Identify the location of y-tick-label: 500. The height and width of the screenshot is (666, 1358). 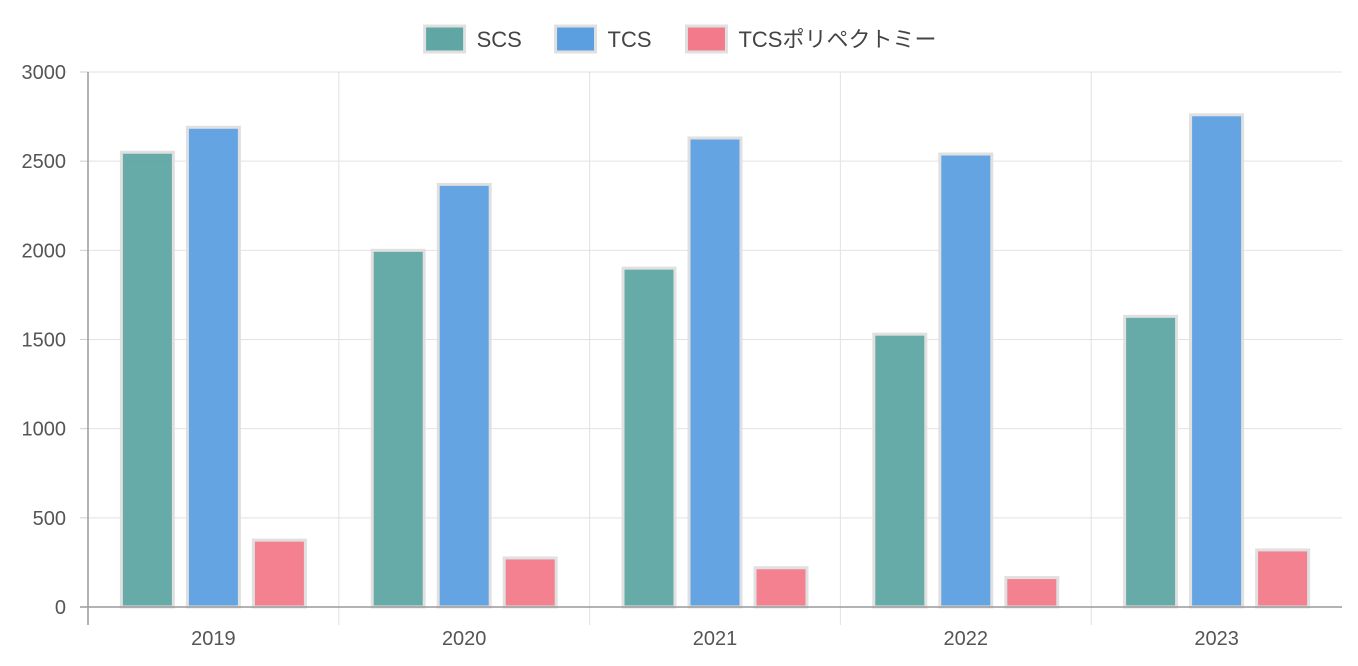
(49, 519).